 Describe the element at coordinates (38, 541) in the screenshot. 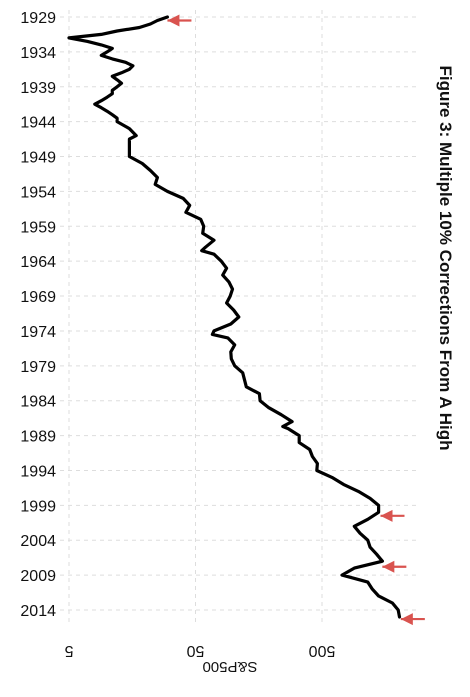

I see `x-tick-label: 2004` at that location.